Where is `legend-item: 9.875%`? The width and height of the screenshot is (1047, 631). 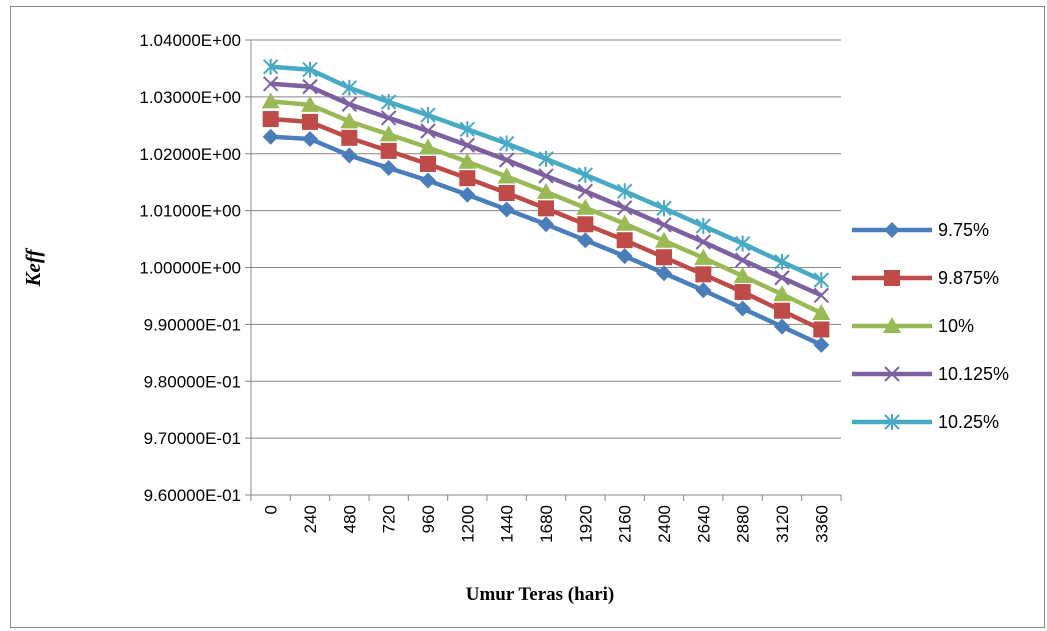
legend-item: 9.875% is located at coordinates (925, 278).